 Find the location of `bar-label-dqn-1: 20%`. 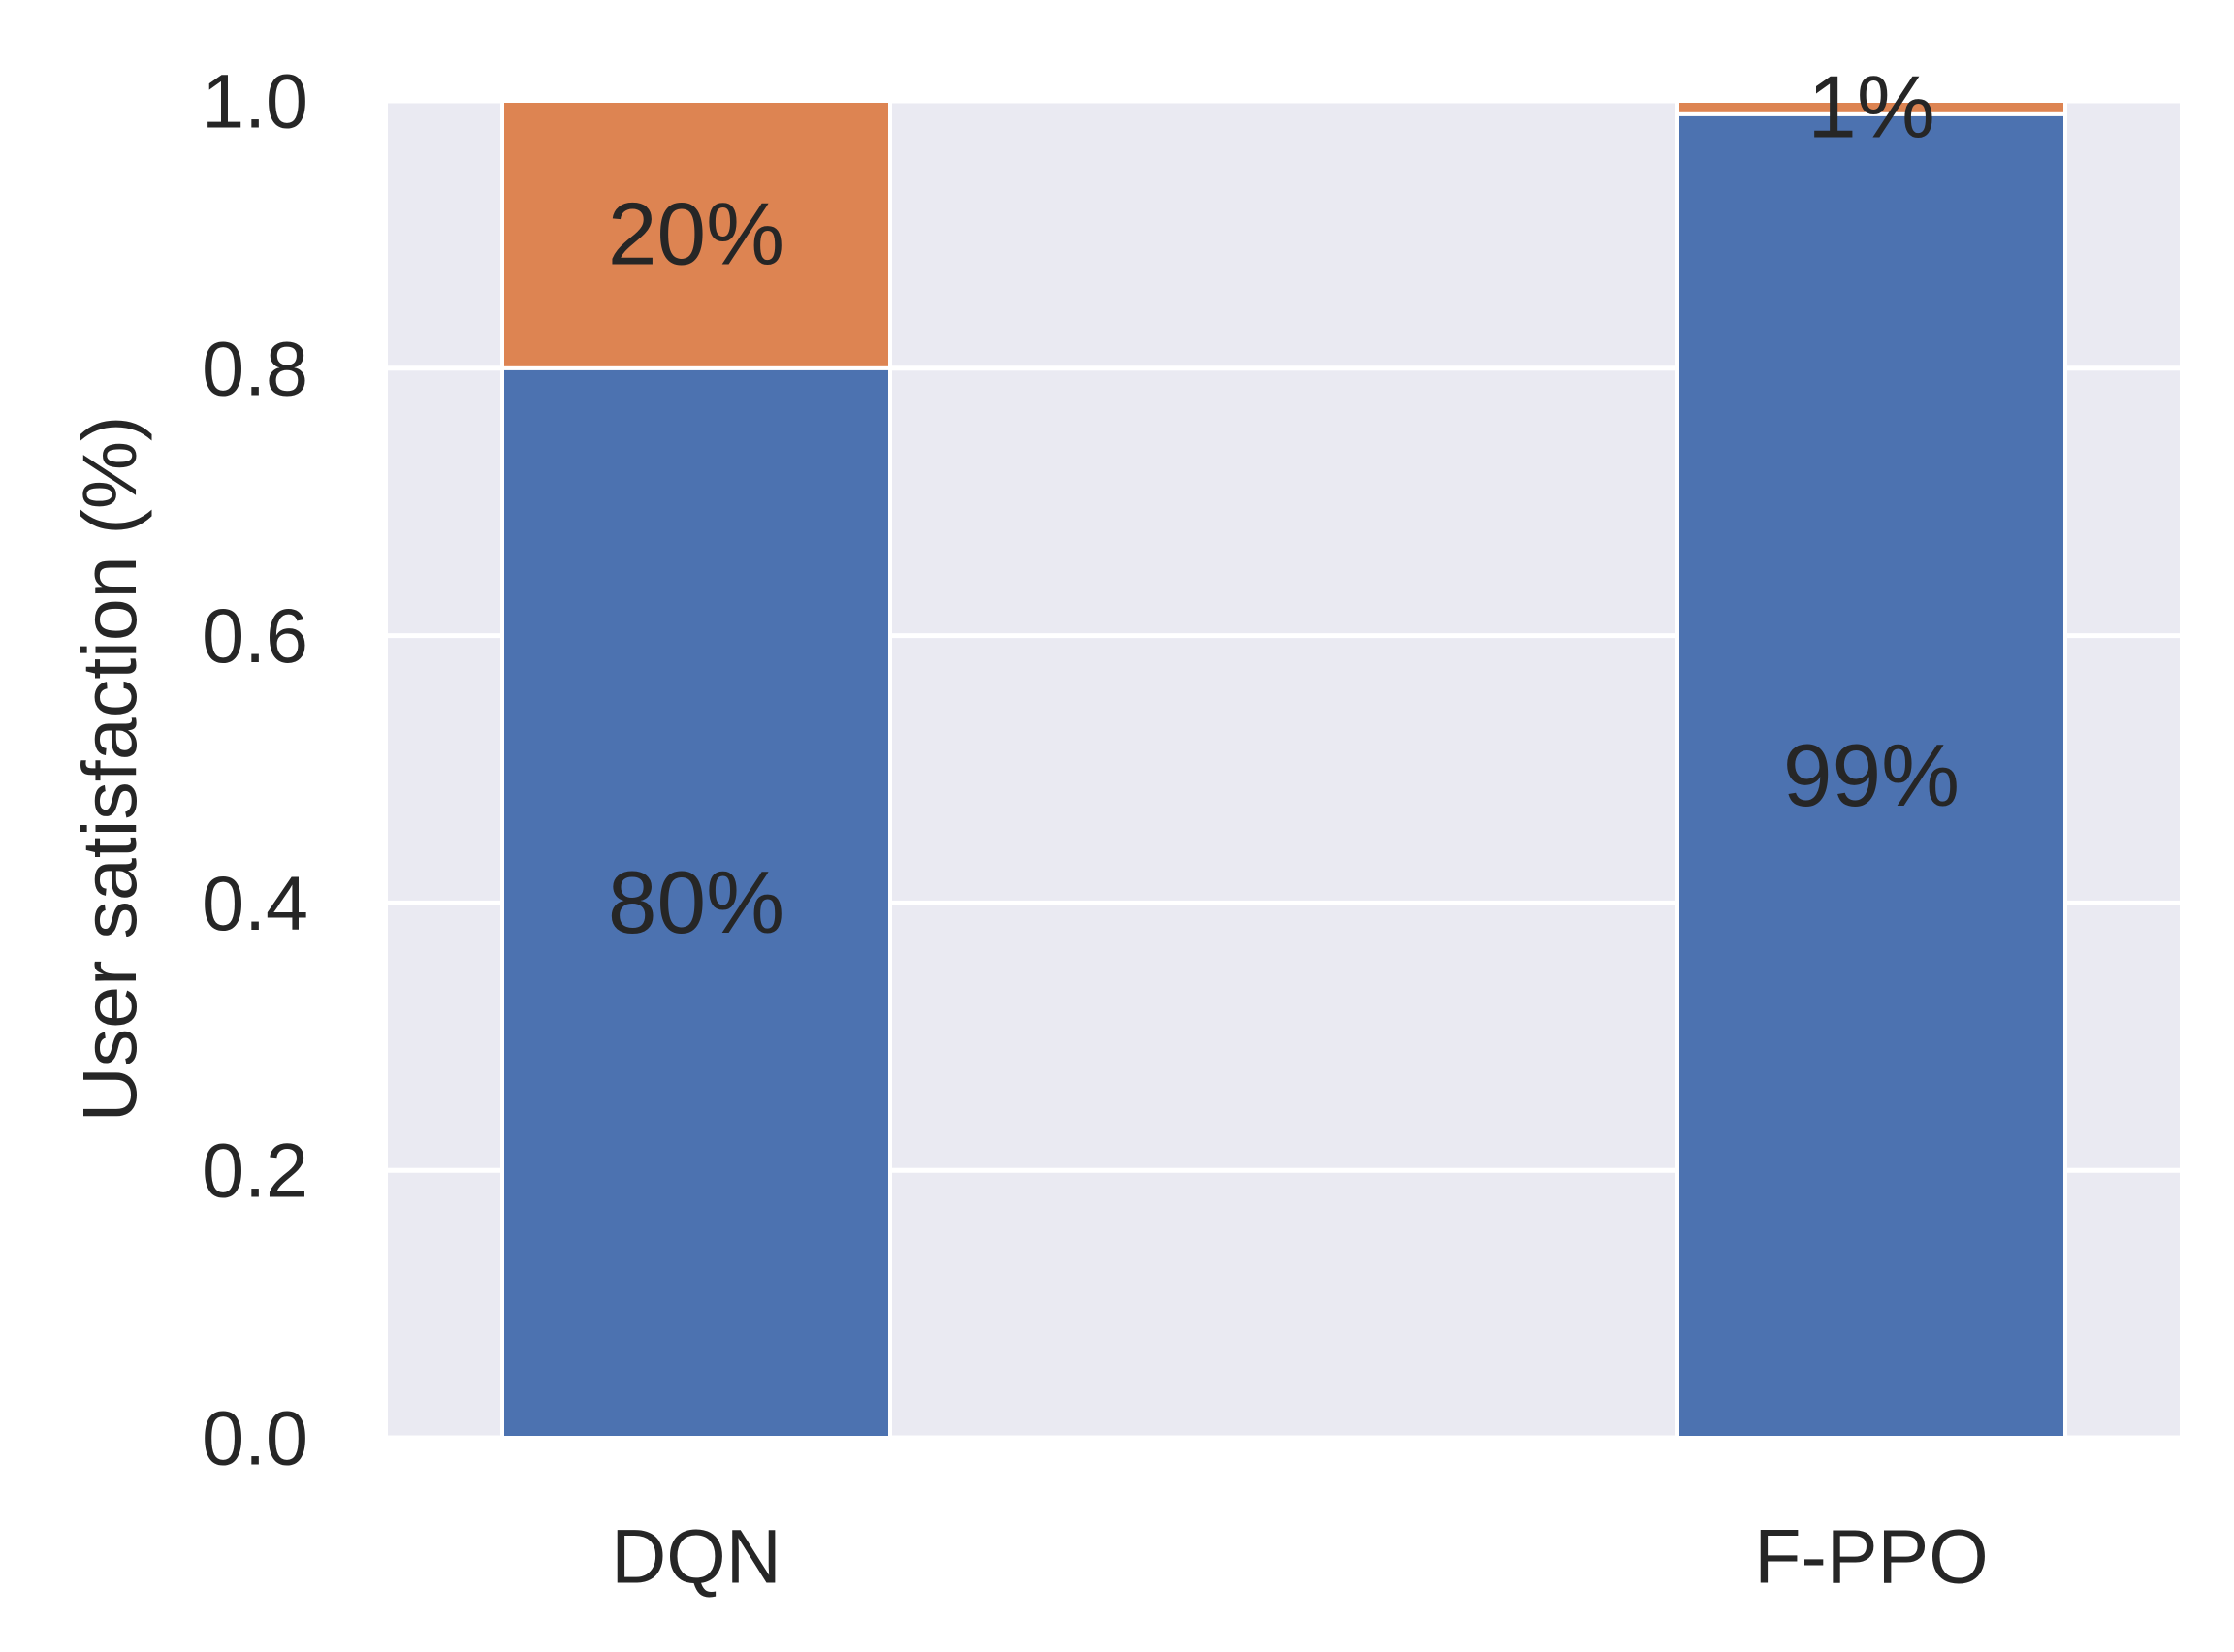

bar-label-dqn-1: 20% is located at coordinates (696, 234).